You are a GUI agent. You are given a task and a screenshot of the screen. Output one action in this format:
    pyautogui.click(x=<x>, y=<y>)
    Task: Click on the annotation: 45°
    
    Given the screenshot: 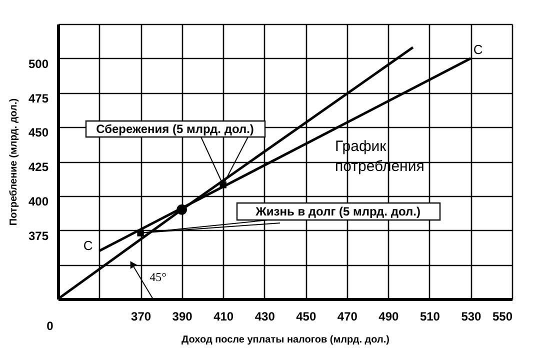 What is the action you would take?
    pyautogui.click(x=158, y=277)
    